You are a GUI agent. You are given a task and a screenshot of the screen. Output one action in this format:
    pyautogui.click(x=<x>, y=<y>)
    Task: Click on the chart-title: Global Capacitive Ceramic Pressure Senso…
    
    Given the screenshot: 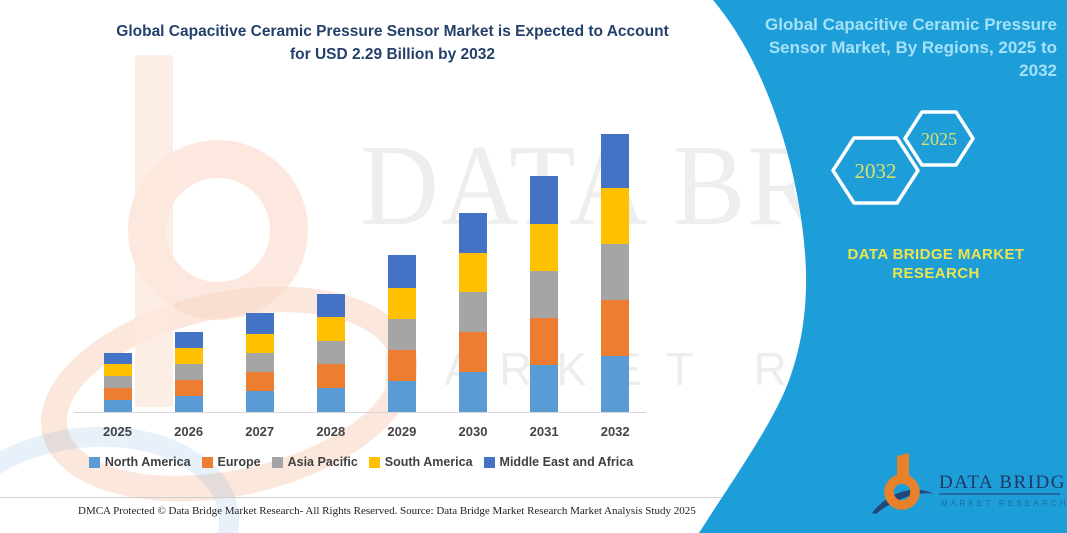 What is the action you would take?
    pyautogui.click(x=392, y=43)
    